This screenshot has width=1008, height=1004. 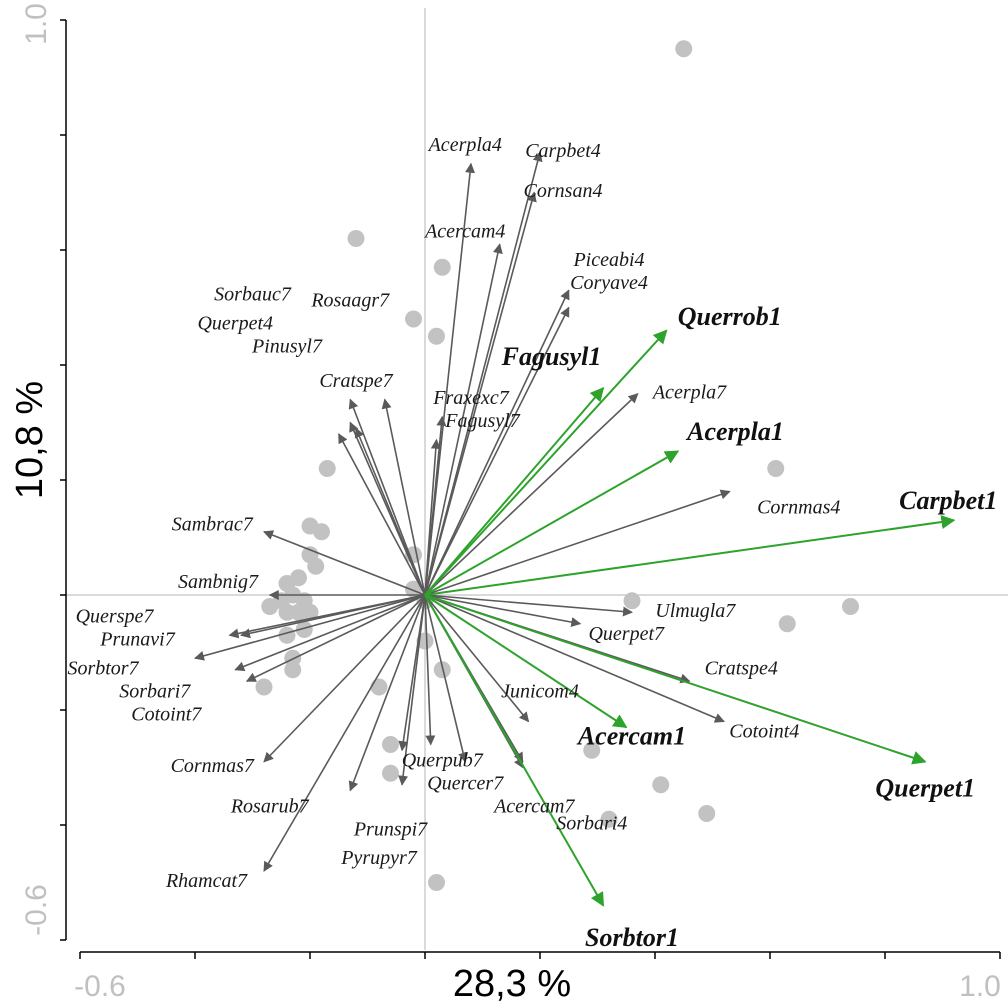 What do you see at coordinates (695, 611) in the screenshot?
I see `vector-label-ulmugla7: Ulmugla7` at bounding box center [695, 611].